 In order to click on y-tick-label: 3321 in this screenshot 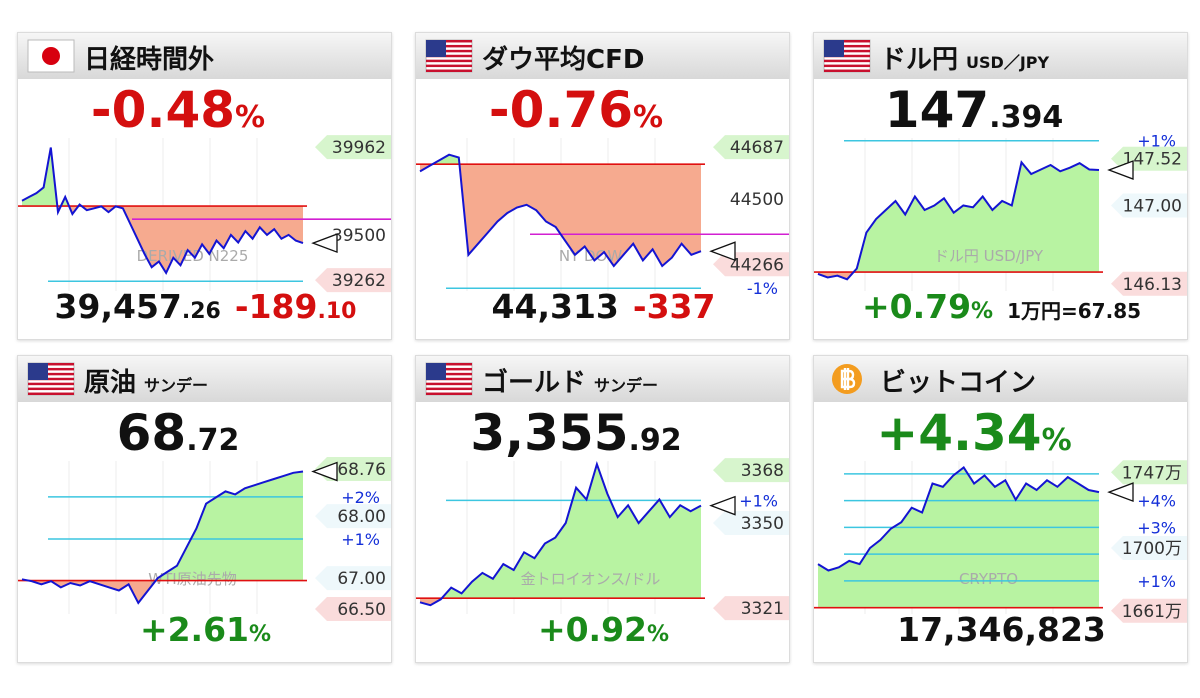, I will do `click(762, 609)`.